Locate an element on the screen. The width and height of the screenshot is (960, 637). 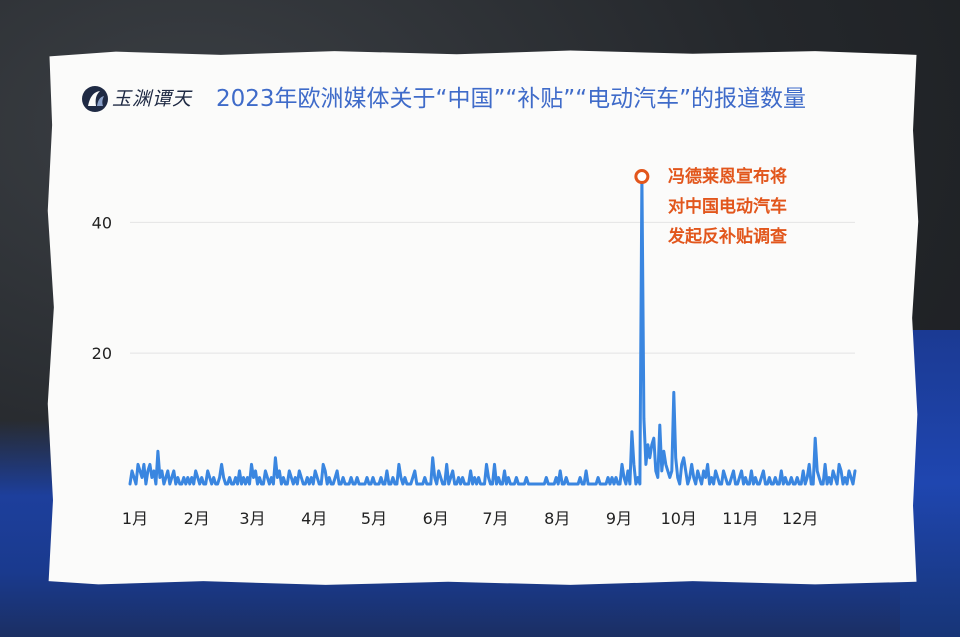
annotation-line: 冯德莱恩宣布将 is located at coordinates (727, 176).